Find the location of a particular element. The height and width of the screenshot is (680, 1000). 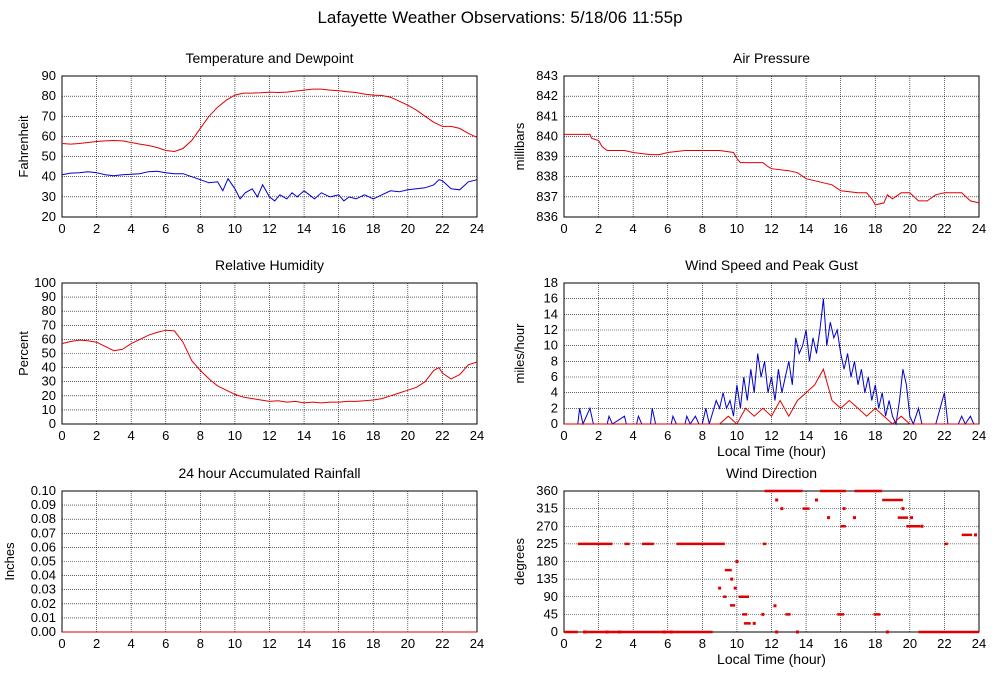

y-tick-label: 0.10 is located at coordinates (43, 490).